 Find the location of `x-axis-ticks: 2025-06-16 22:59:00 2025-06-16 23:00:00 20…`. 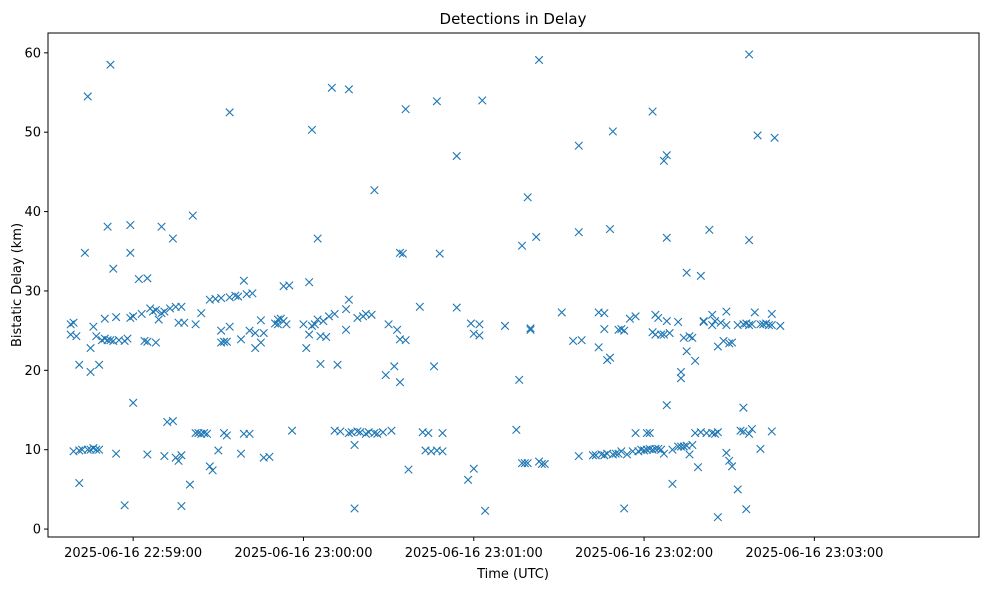

x-axis-ticks: 2025-06-16 22:59:00 2025-06-16 23:00:00 20… is located at coordinates (473, 549).